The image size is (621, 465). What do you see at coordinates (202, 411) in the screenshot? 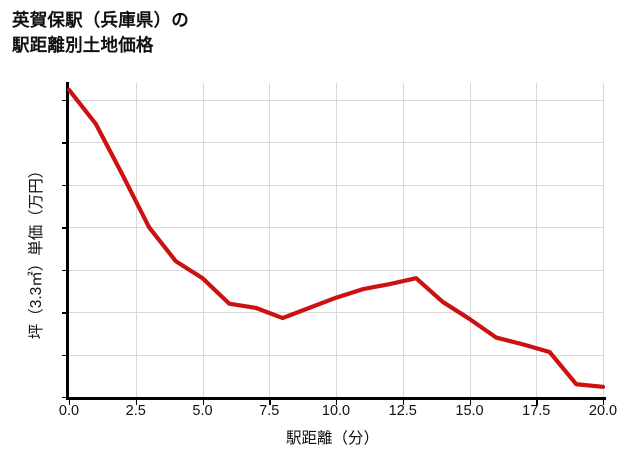
I see `x-tick-label: 5.0` at bounding box center [202, 411].